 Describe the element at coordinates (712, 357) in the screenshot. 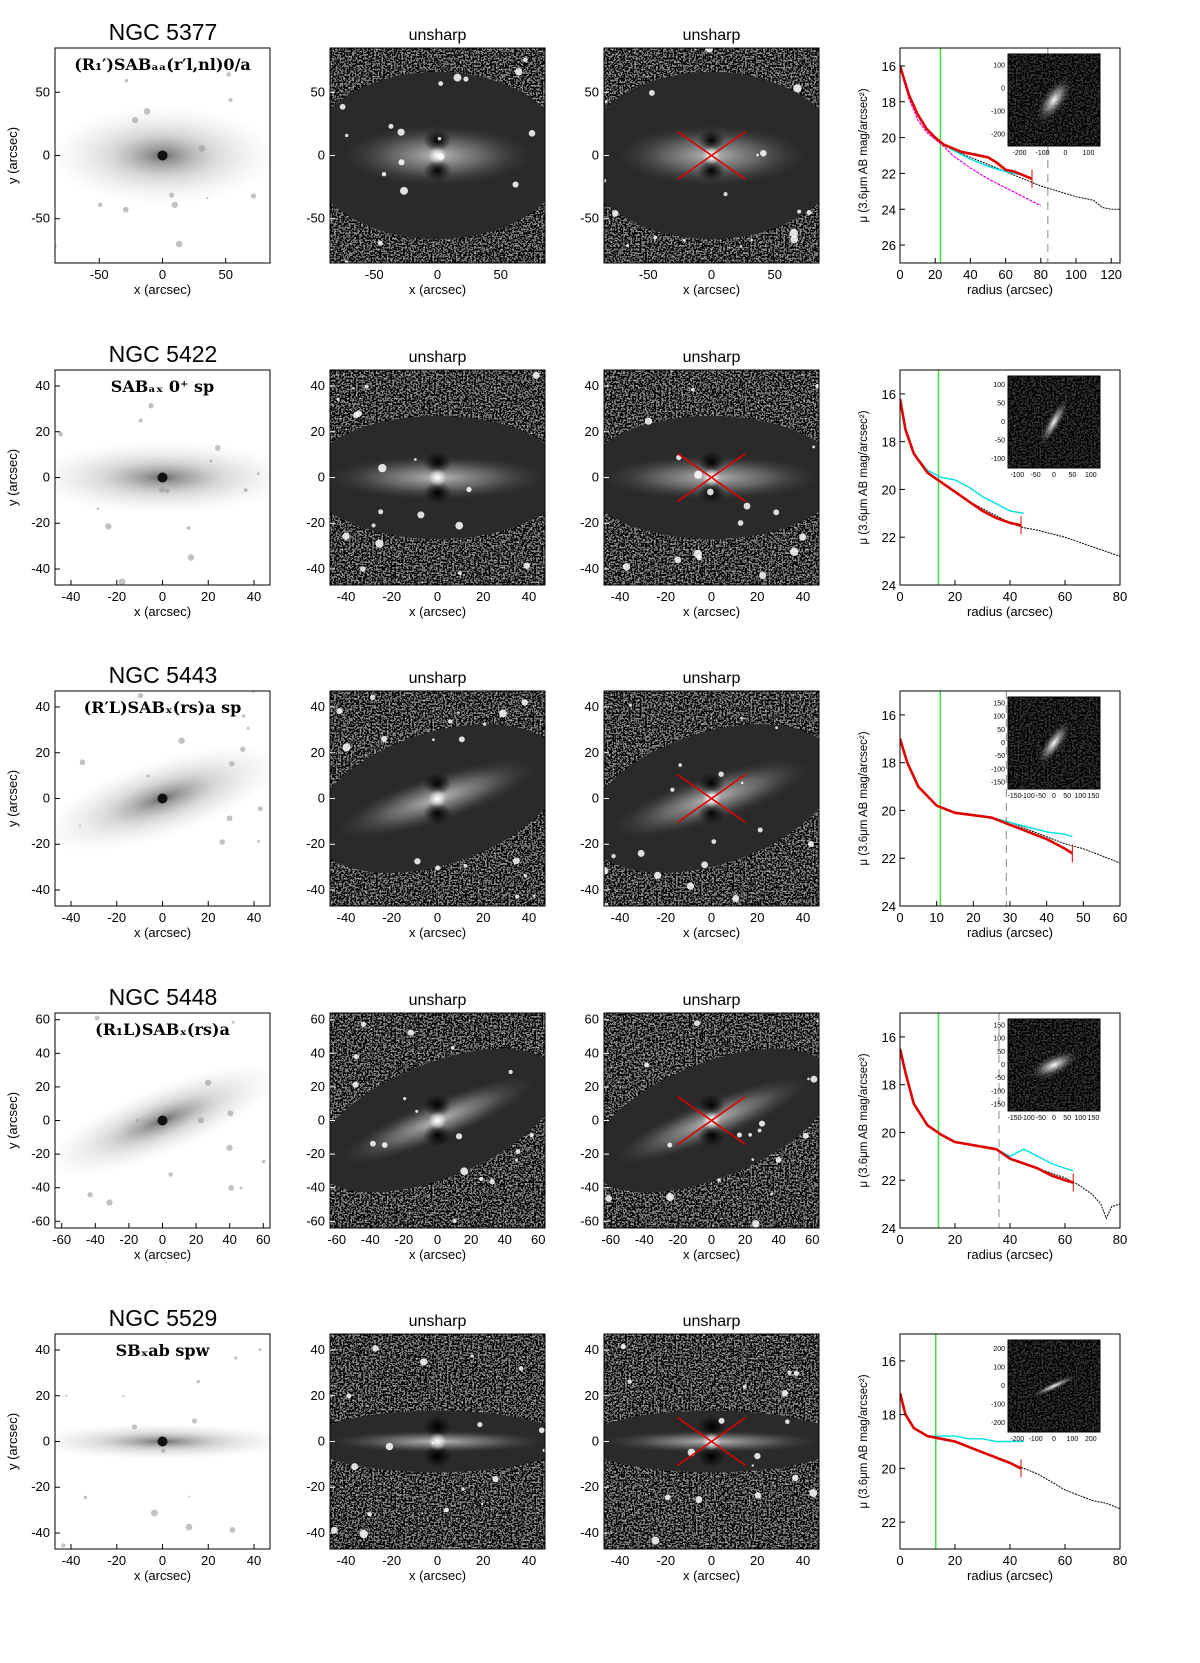

I see `panel-title-unsharp: unsharp` at that location.